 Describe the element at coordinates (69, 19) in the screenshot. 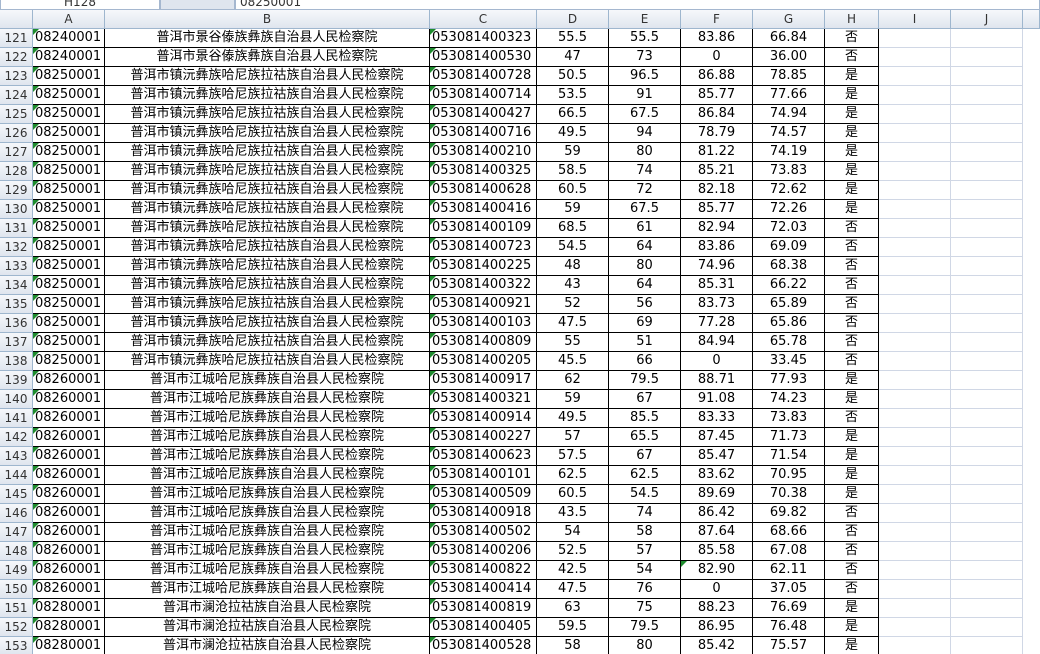

I see `column-header: A` at that location.